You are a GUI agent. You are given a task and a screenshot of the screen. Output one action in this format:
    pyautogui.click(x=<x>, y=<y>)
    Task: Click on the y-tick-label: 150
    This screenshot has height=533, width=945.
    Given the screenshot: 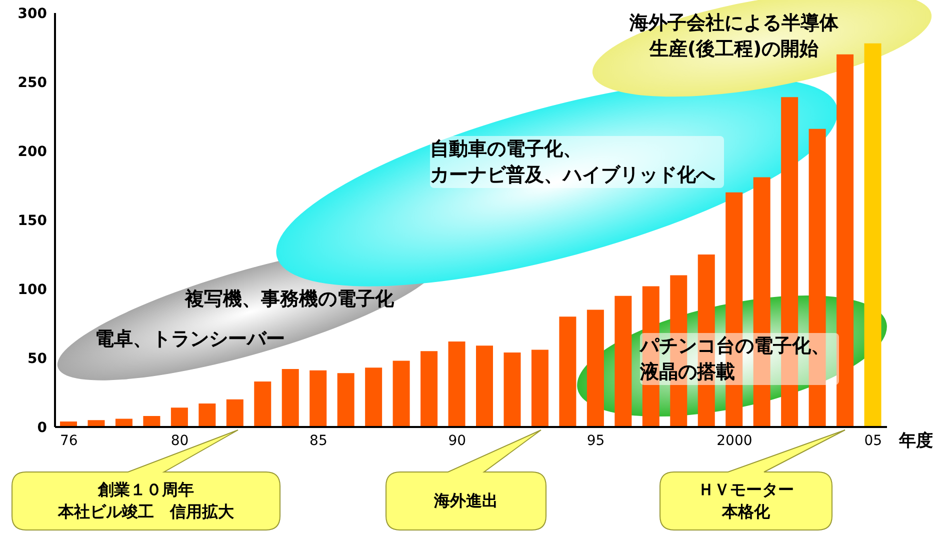 What is the action you would take?
    pyautogui.click(x=33, y=220)
    